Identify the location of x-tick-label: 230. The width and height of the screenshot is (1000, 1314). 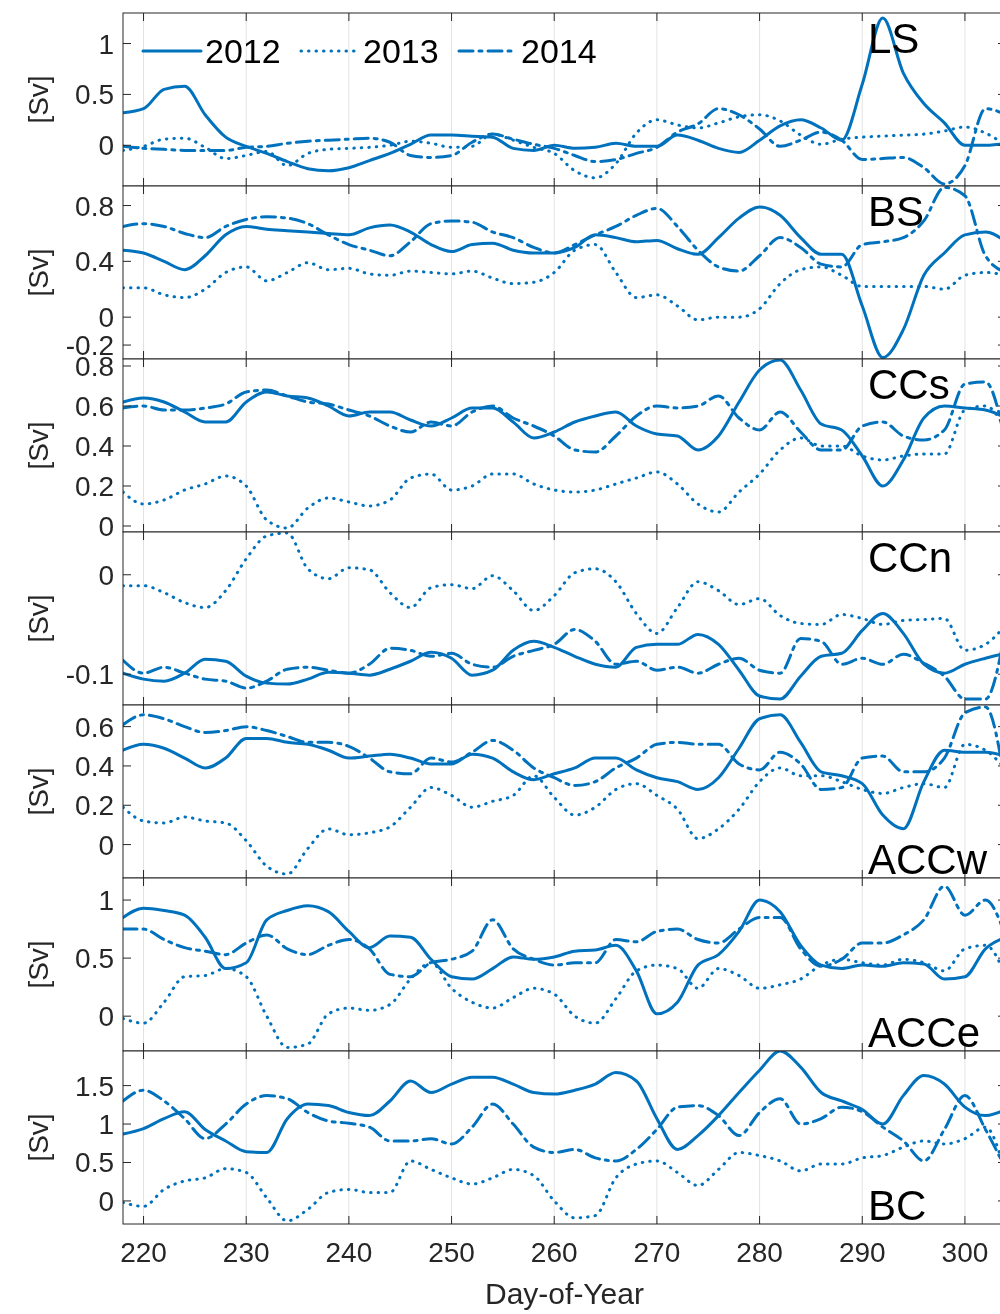
(246, 1252).